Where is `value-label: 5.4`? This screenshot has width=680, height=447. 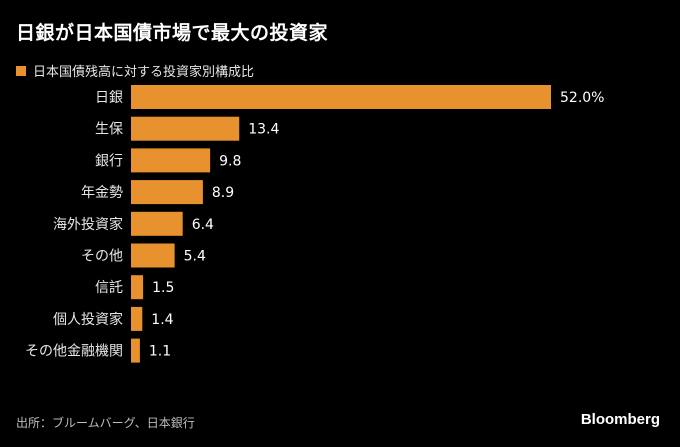
value-label: 5.4 is located at coordinates (195, 257).